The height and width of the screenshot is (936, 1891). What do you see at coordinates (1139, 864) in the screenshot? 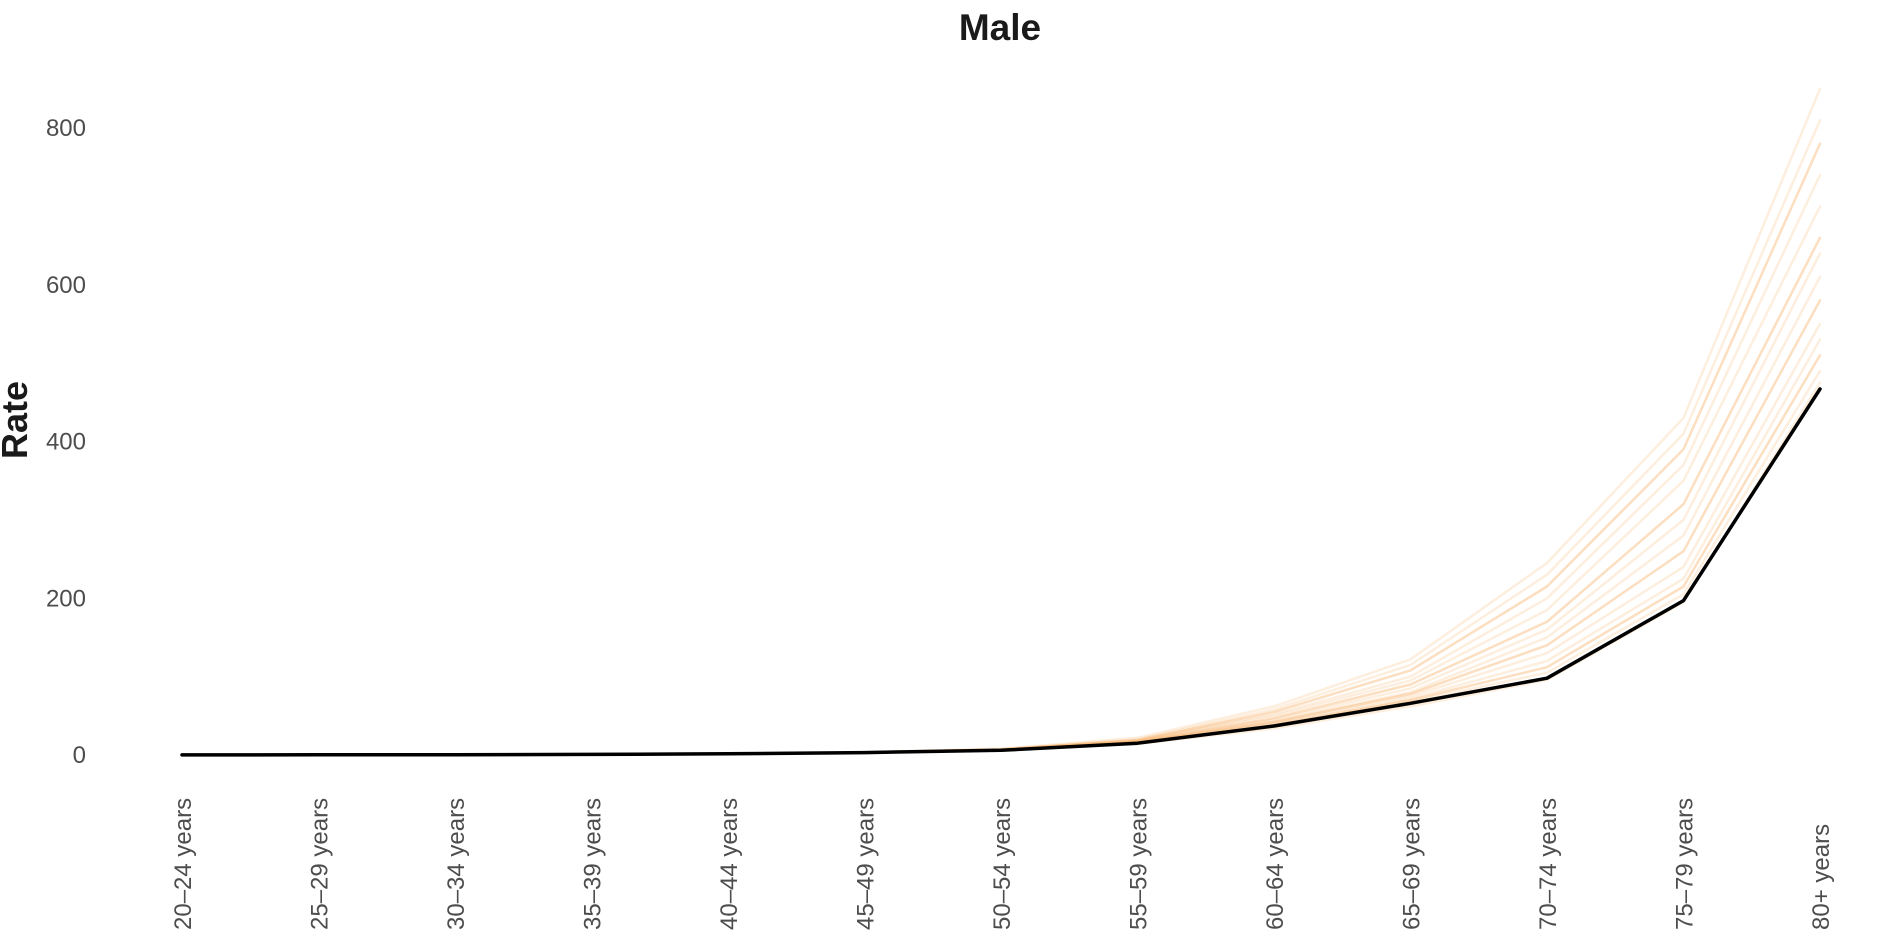
I see `x-tick-label: 55–59 years` at bounding box center [1139, 864].